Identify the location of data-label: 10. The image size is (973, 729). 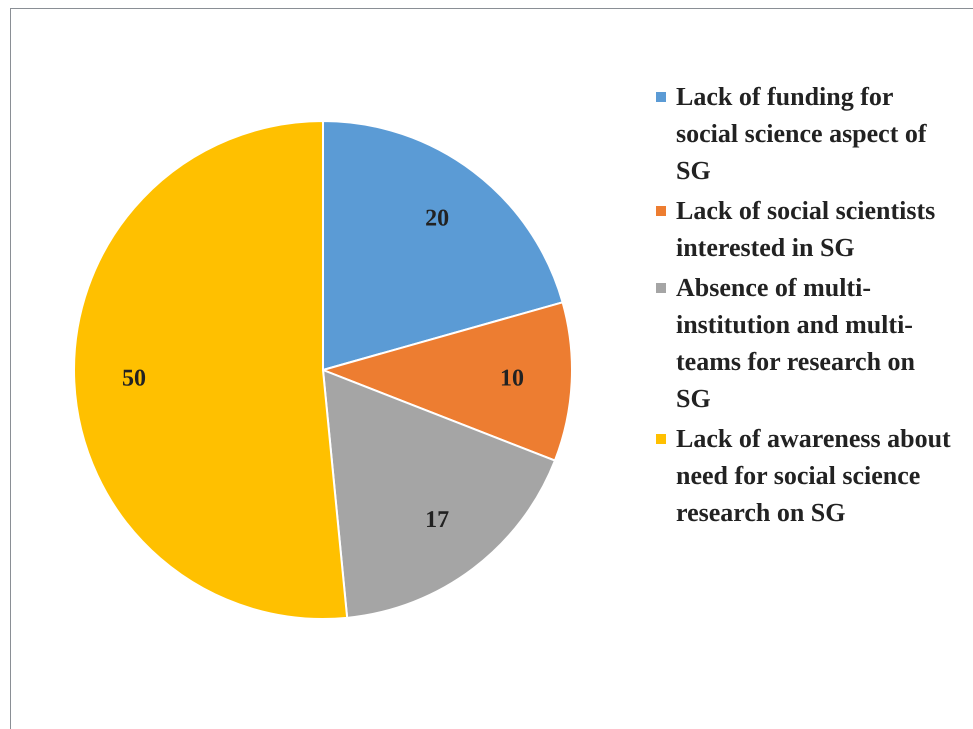
(512, 378).